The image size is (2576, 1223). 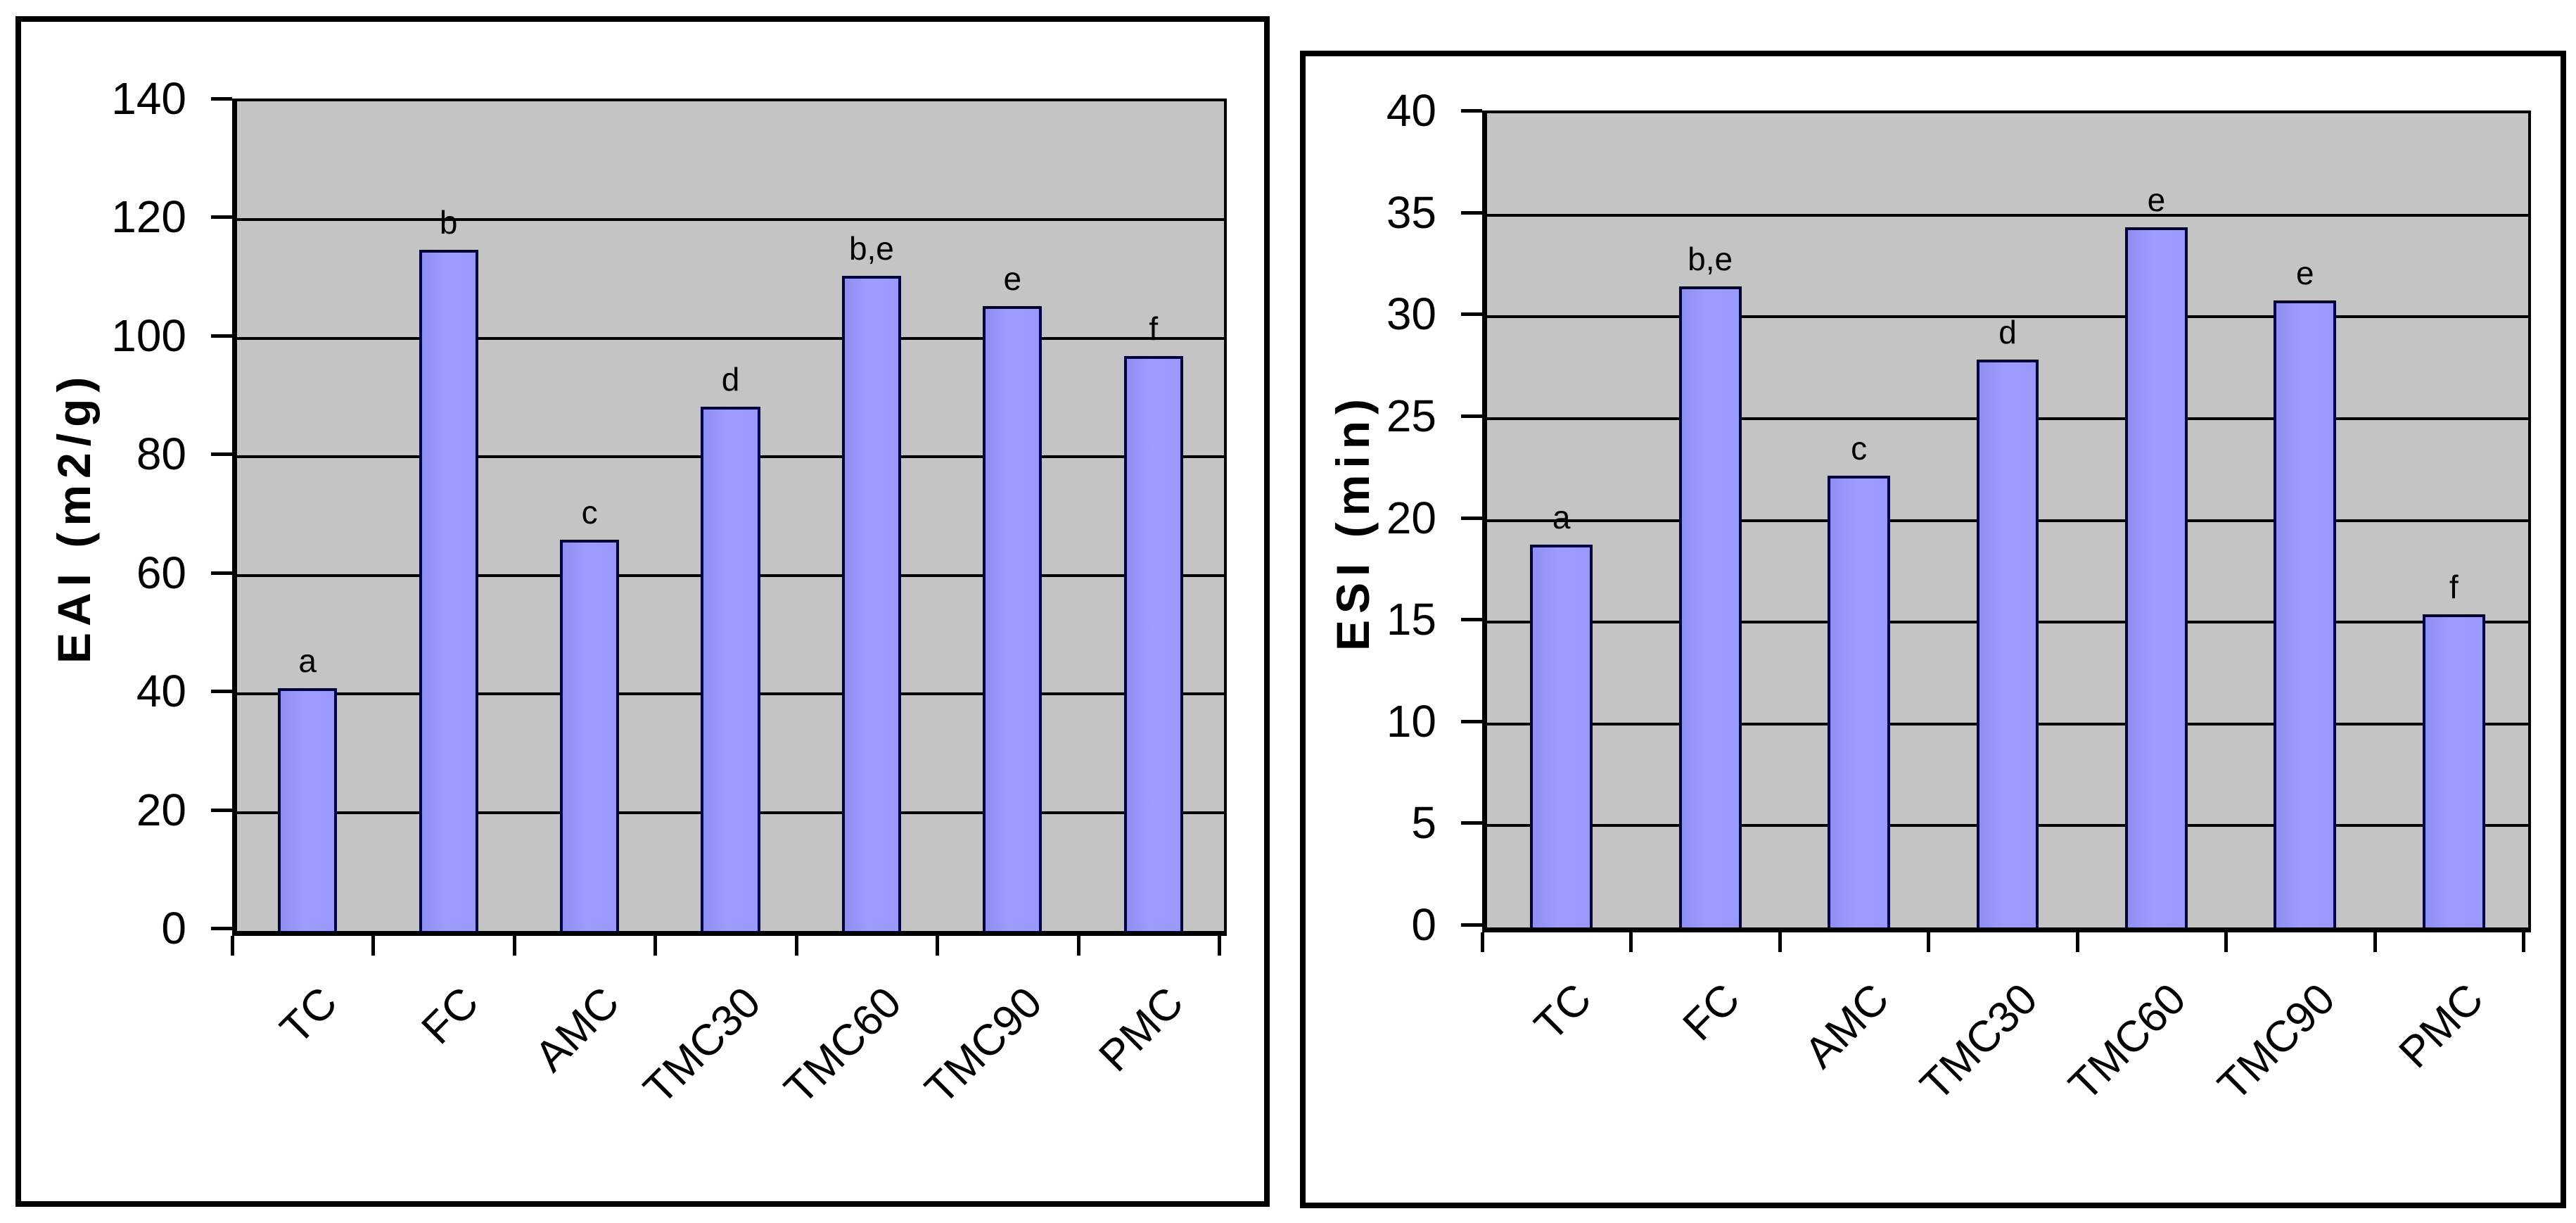 I want to click on y-tick-label-60: 60, so click(x=161, y=572).